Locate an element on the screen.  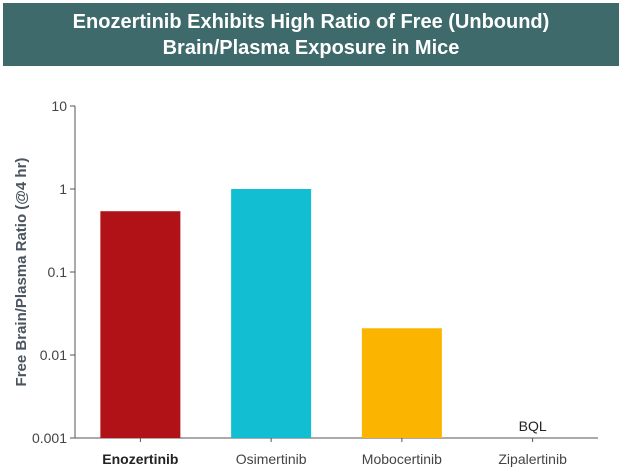
bar-enozertinib is located at coordinates (140, 324).